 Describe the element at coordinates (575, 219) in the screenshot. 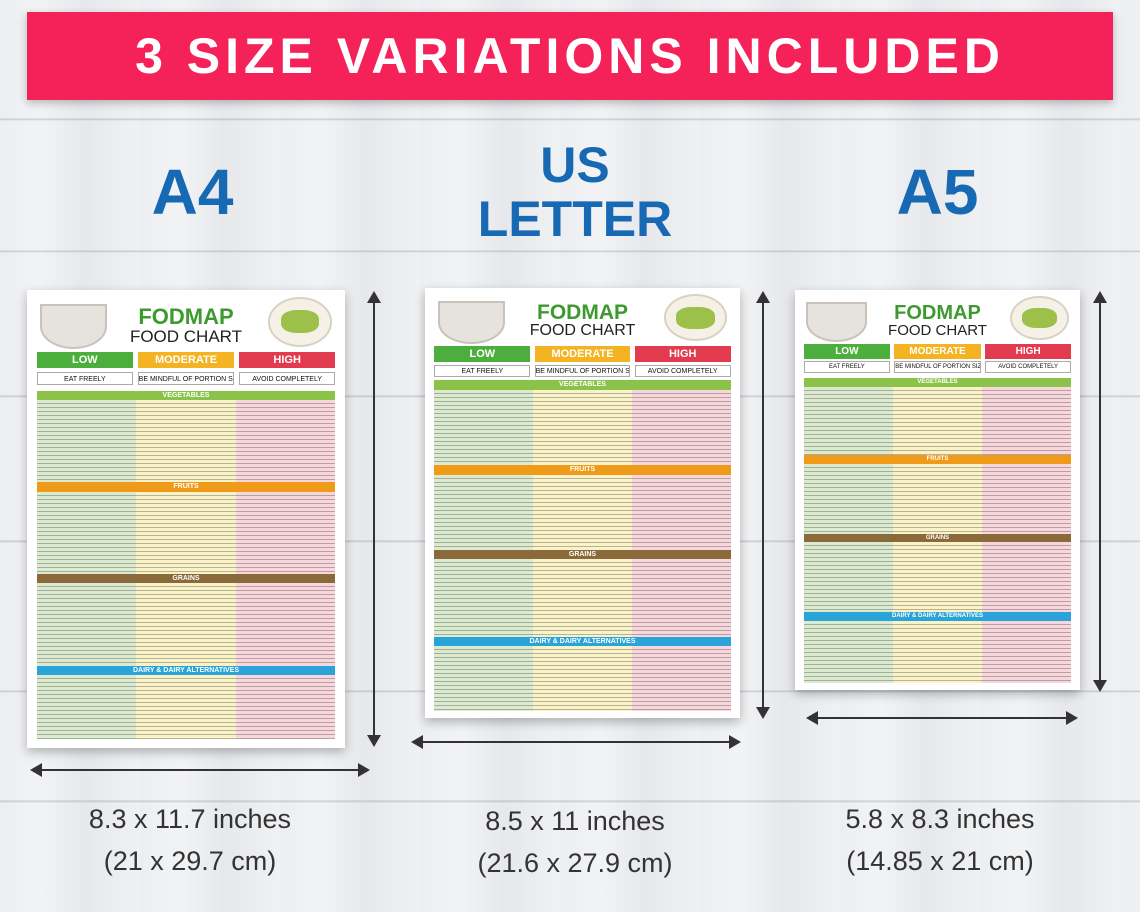

I see `size-title-letter: LETTER` at that location.